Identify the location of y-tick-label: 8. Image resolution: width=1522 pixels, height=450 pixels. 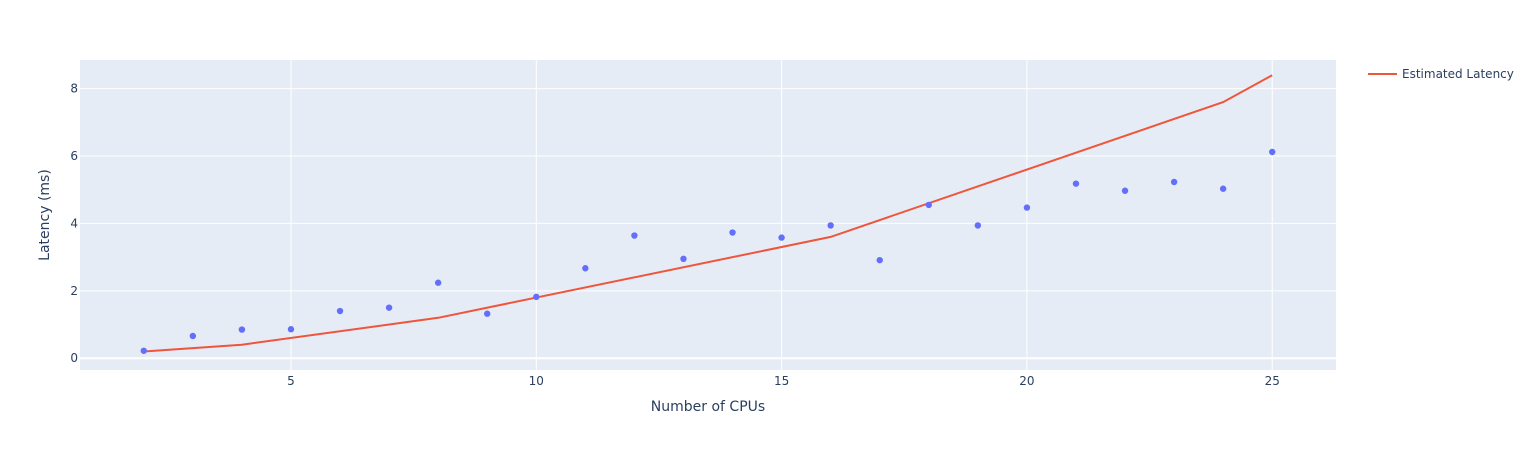
(74, 89).